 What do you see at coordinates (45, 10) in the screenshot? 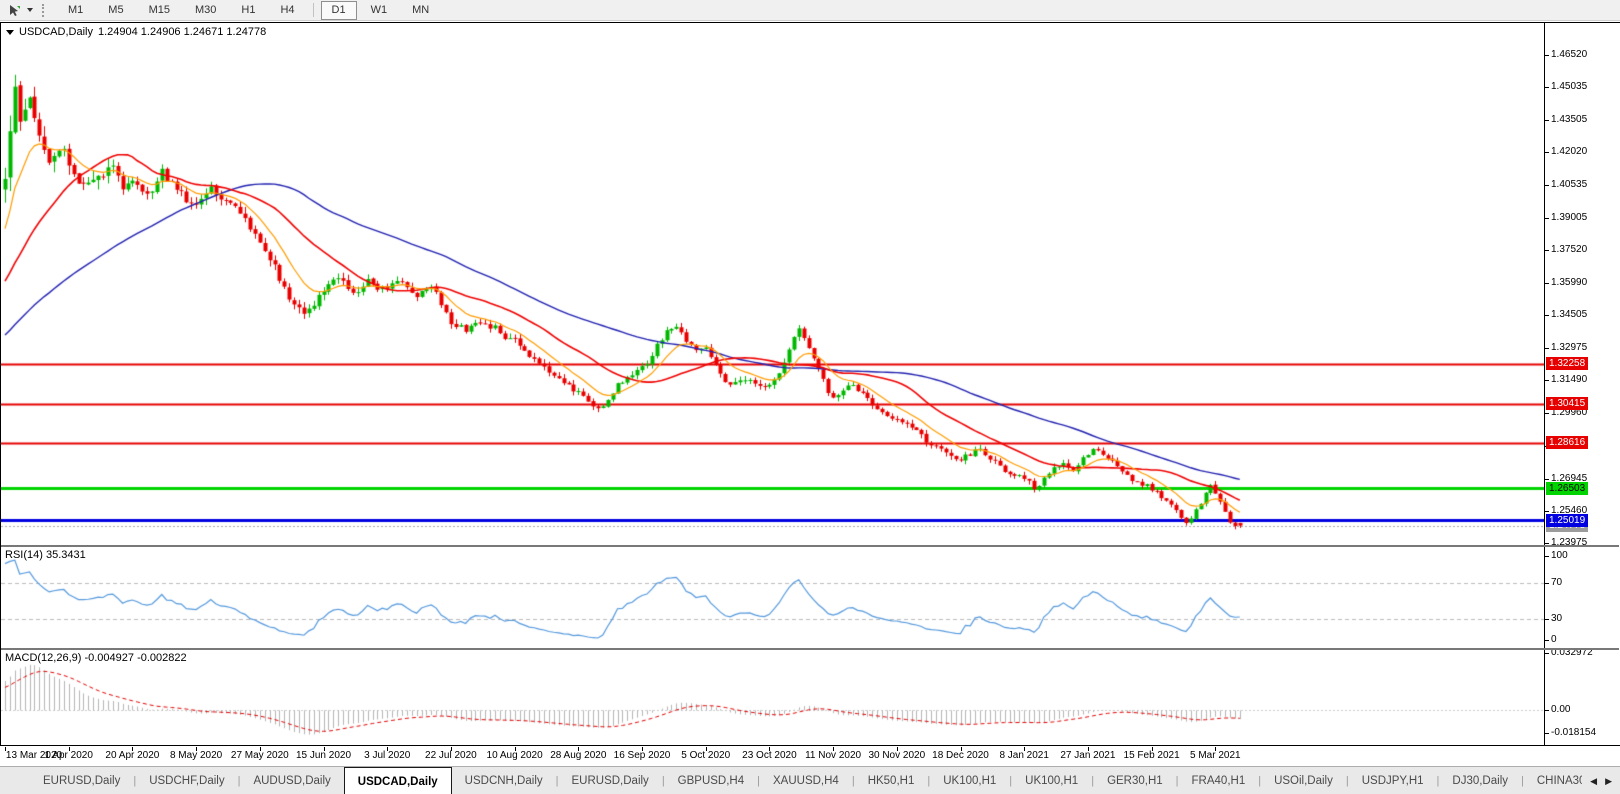
I see `toolbar-grip-handle` at bounding box center [45, 10].